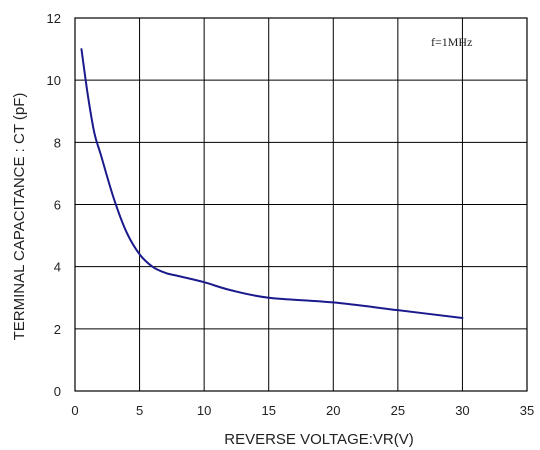 This screenshot has height=450, width=540. Describe the element at coordinates (462, 410) in the screenshot. I see `x-tick-label: 30` at that location.